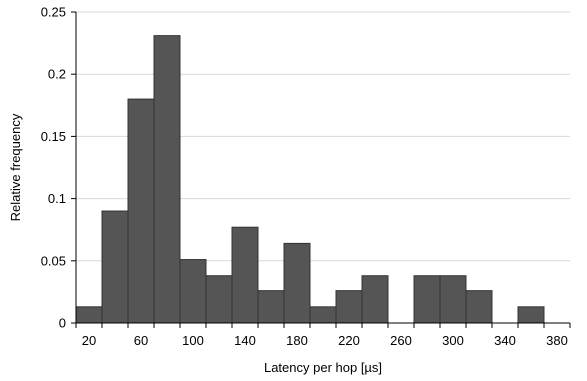  Describe the element at coordinates (15, 167) in the screenshot. I see `y-axis-label: Relative frequency` at that location.